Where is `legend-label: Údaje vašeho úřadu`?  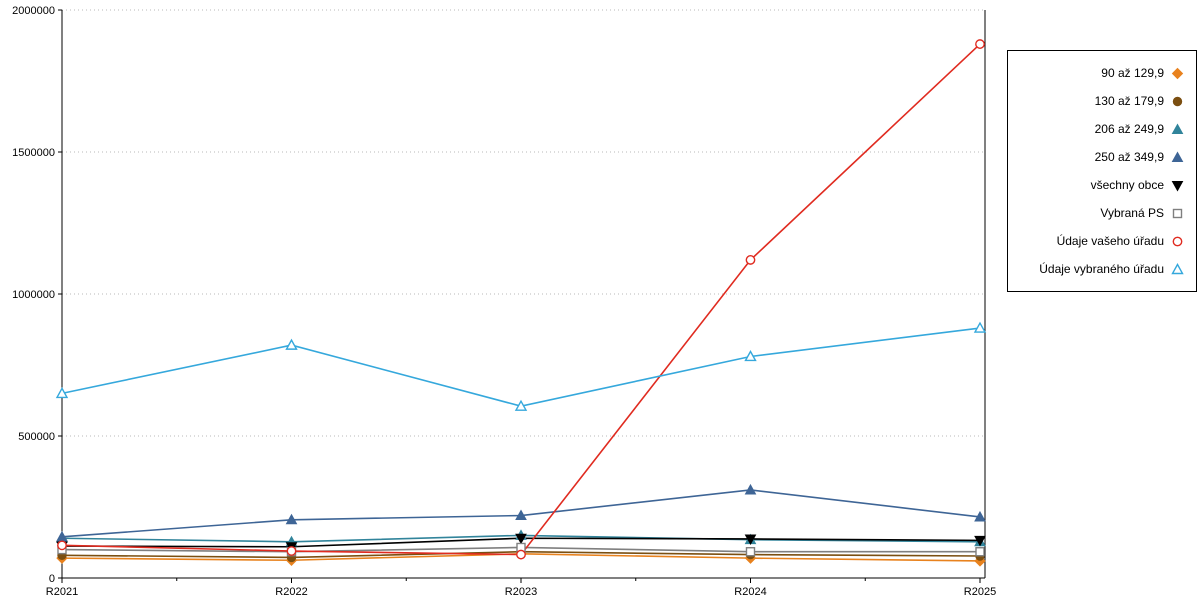
legend-label: Údaje vašeho úřadu is located at coordinates (1110, 241).